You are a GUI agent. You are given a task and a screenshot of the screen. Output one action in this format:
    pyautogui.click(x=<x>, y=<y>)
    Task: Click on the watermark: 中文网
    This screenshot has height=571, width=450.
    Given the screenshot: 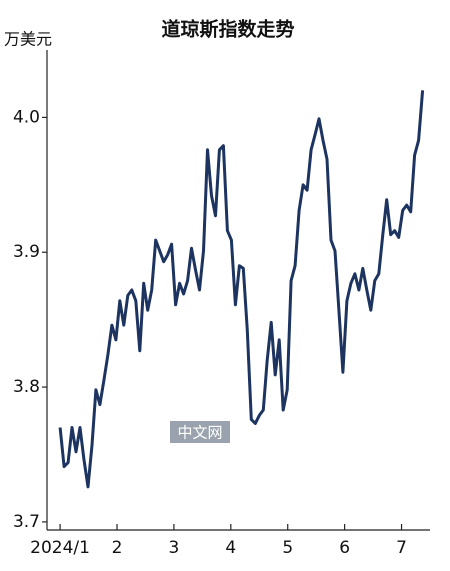 What is the action you would take?
    pyautogui.click(x=199, y=433)
    